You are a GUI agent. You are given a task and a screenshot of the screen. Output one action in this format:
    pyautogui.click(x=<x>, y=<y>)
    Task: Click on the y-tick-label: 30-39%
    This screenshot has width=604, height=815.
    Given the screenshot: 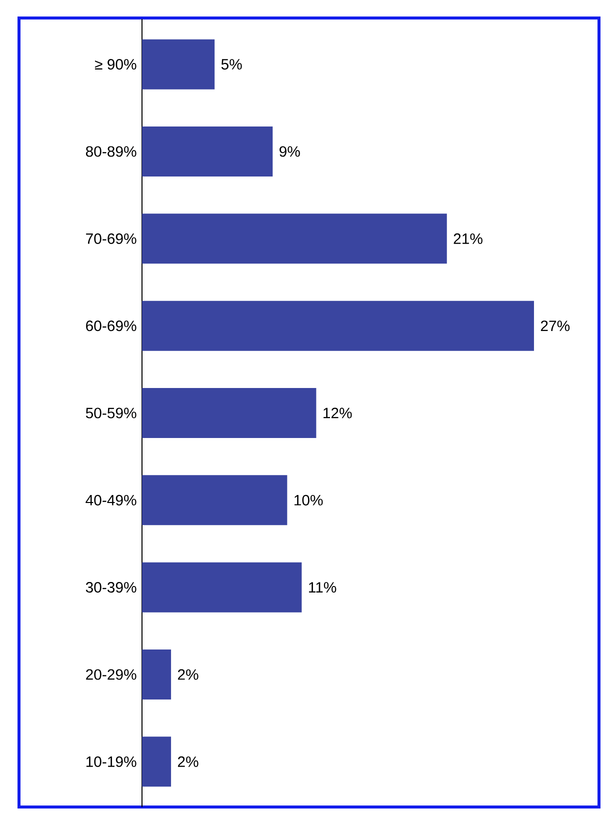 What is the action you would take?
    pyautogui.click(x=111, y=587)
    